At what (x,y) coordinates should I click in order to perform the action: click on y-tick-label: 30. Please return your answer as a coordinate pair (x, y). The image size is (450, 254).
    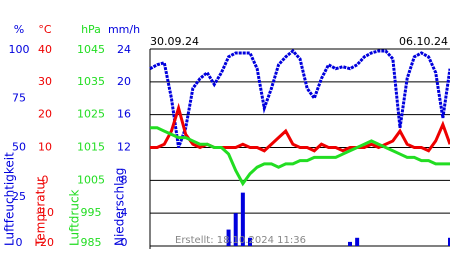
    Looking at the image, I should click on (45, 81).